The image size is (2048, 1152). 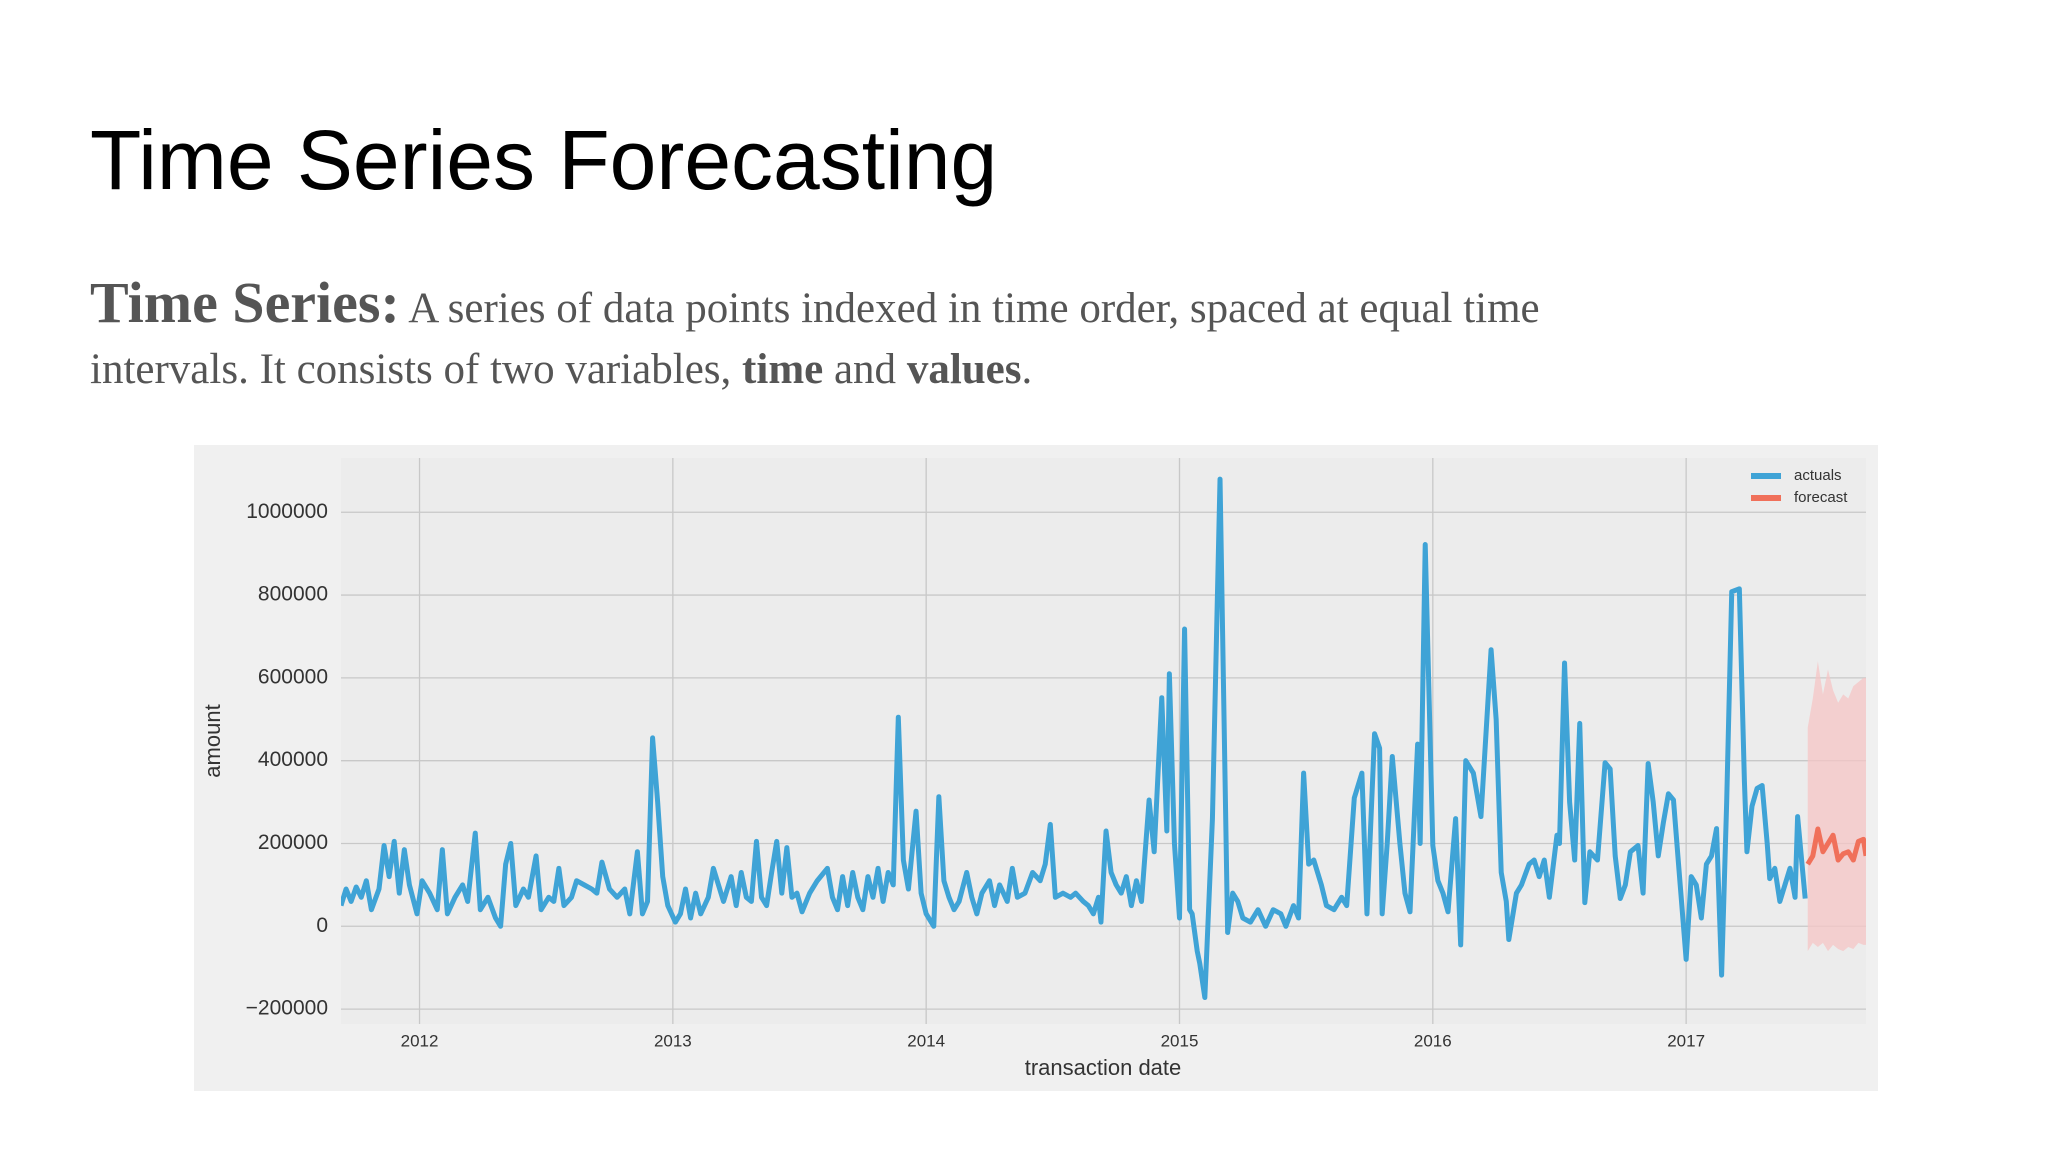 I want to click on x-tick-label: 2012, so click(x=420, y=1040).